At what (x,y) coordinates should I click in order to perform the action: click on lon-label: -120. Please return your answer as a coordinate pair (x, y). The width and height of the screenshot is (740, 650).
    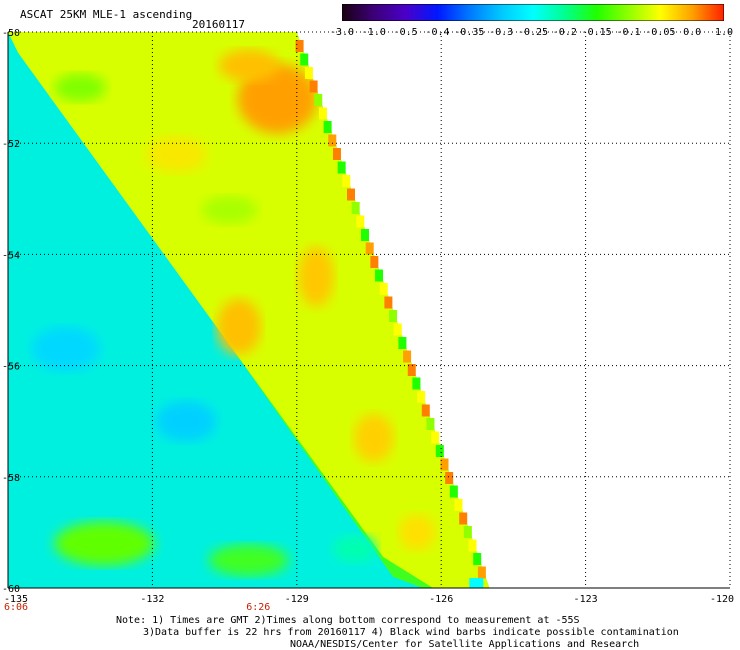
    Looking at the image, I should click on (722, 599).